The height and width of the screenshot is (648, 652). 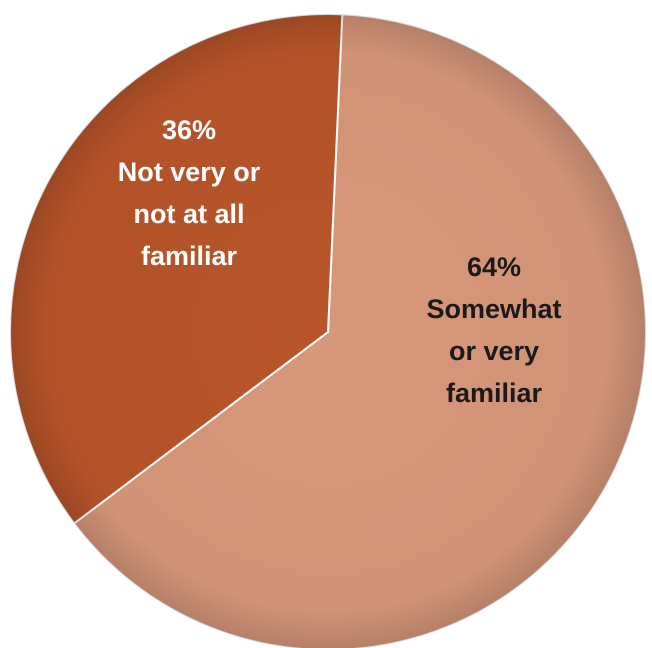 What do you see at coordinates (493, 309) in the screenshot?
I see `pie-slice-label-line: Somewhat` at bounding box center [493, 309].